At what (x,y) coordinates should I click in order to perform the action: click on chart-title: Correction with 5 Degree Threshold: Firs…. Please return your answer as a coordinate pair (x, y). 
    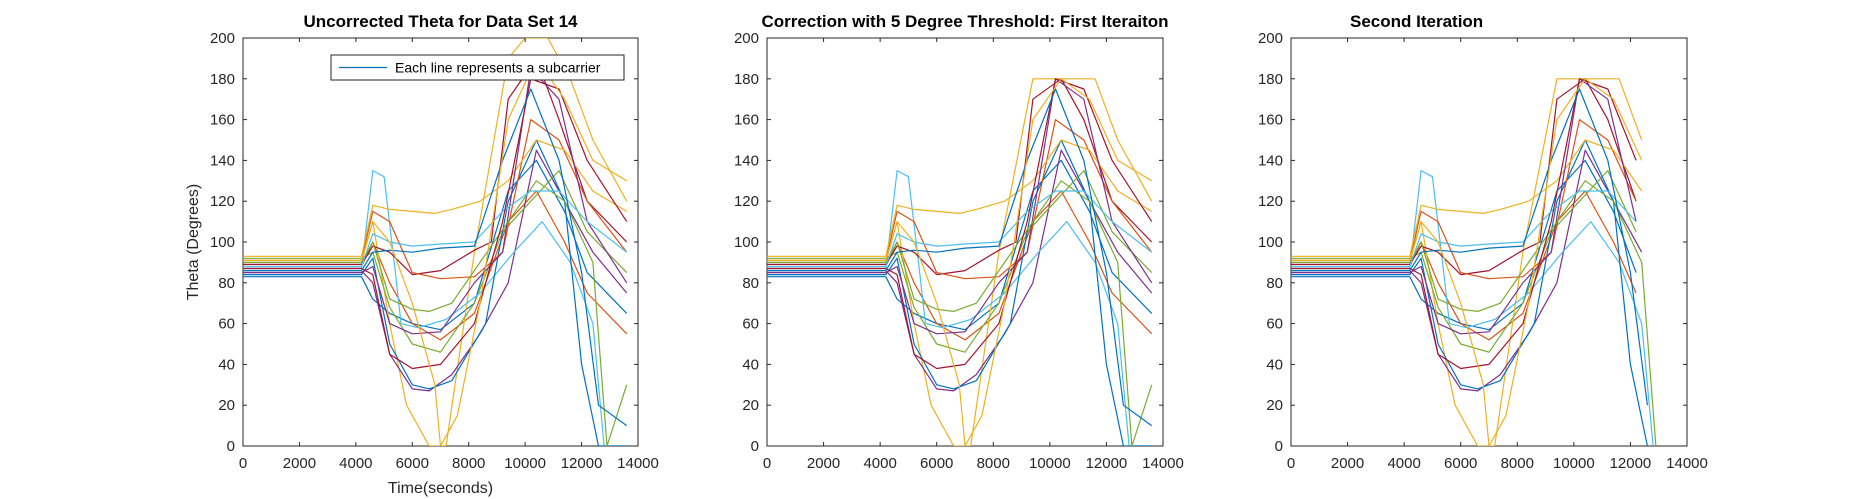
    Looking at the image, I should click on (964, 21).